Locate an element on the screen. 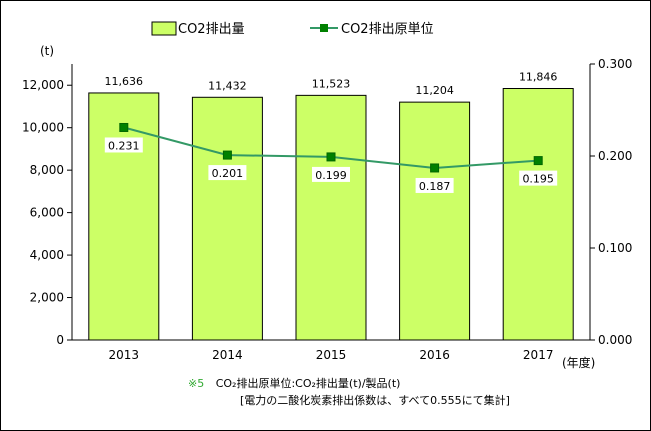 This screenshot has width=651, height=431. legend: CO2排出量 CO2排出原単位 is located at coordinates (292, 29).